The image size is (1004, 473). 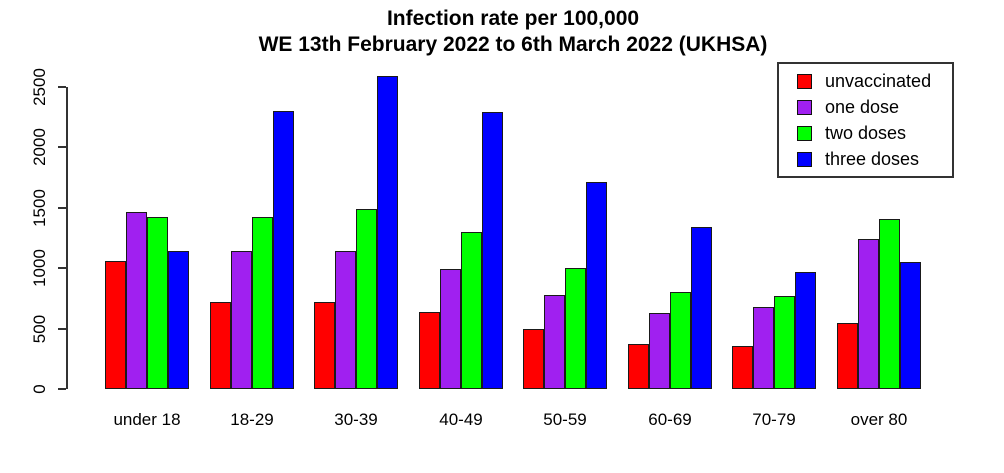 I want to click on x-tick-label-70-79: 70-79, so click(x=774, y=419).